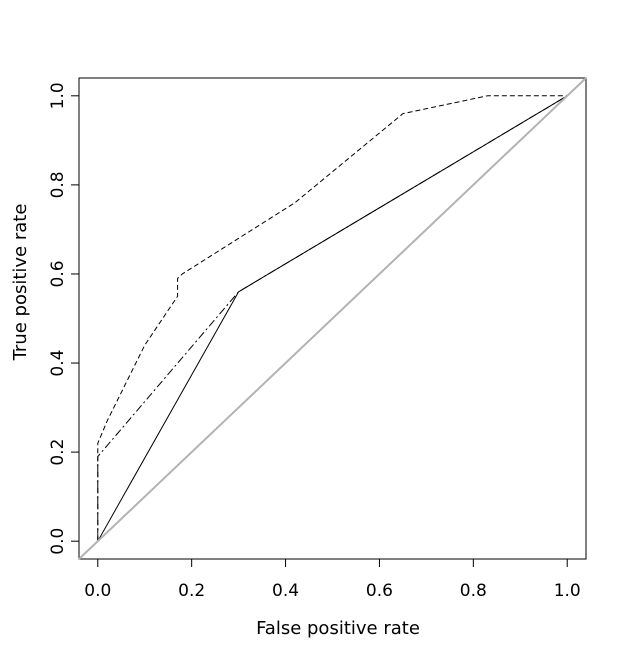 The width and height of the screenshot is (628, 657). What do you see at coordinates (473, 591) in the screenshot?
I see `x-tick-label: 0.8` at bounding box center [473, 591].